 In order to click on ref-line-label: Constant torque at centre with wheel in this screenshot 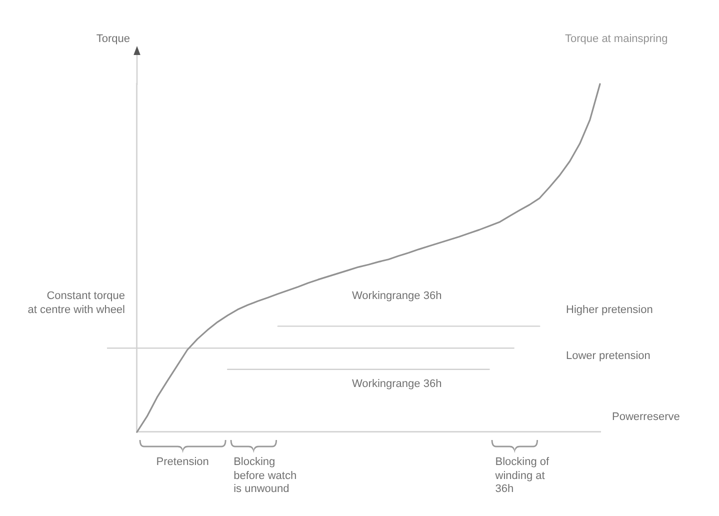, I will do `click(76, 304)`.